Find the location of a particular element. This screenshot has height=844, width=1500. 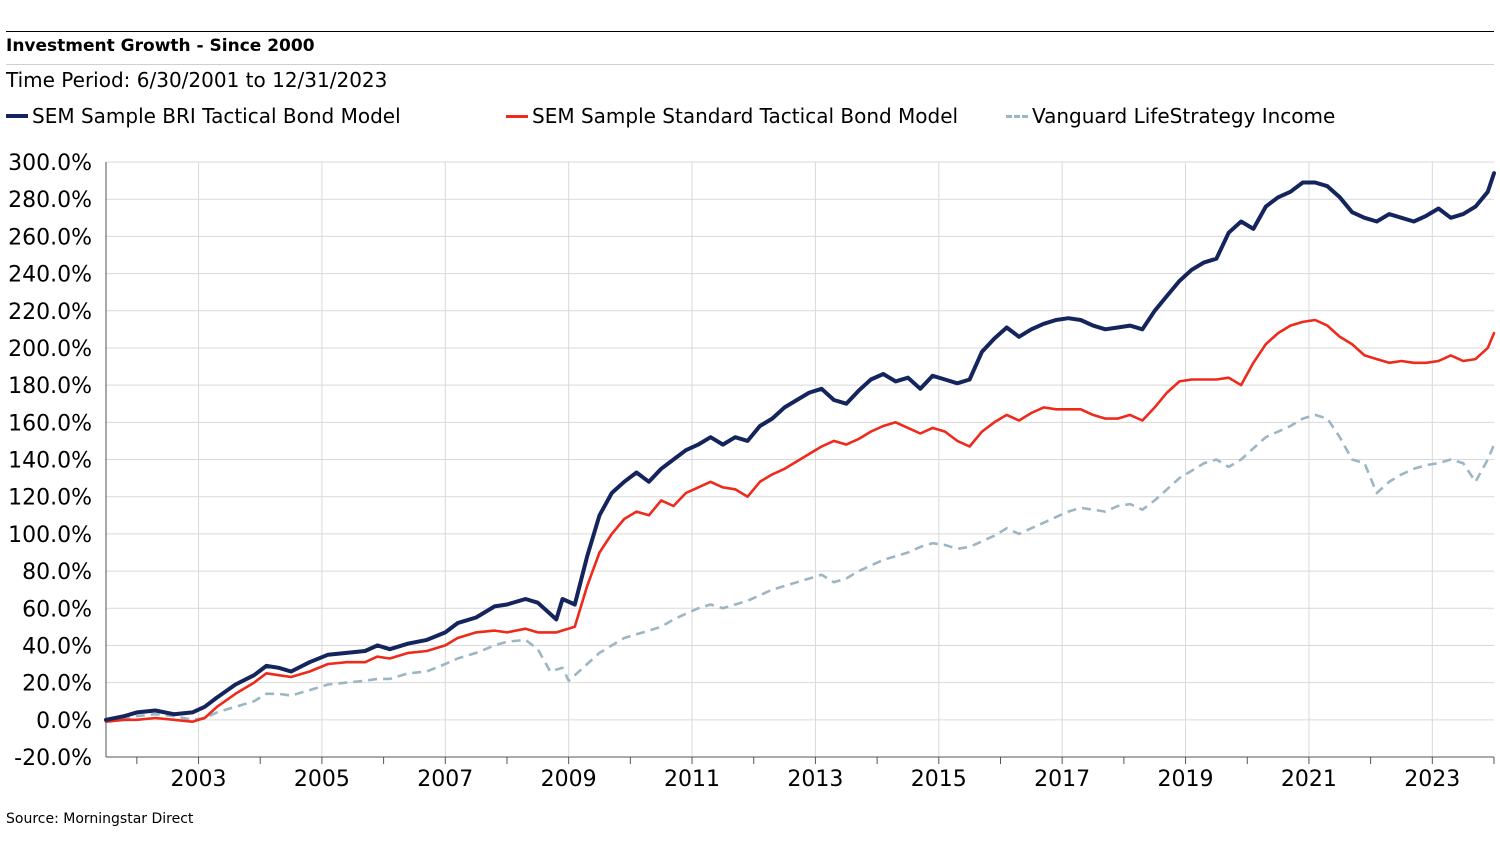

y-tick-label: 260.0% is located at coordinates (50, 237).